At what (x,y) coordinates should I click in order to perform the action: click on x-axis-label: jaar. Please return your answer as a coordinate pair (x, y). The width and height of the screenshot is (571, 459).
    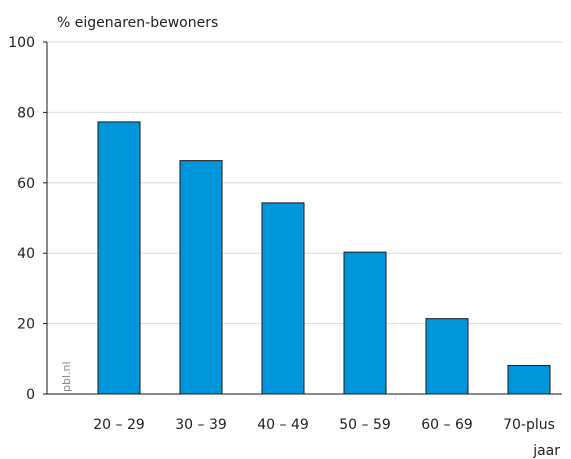
    Looking at the image, I should click on (546, 451).